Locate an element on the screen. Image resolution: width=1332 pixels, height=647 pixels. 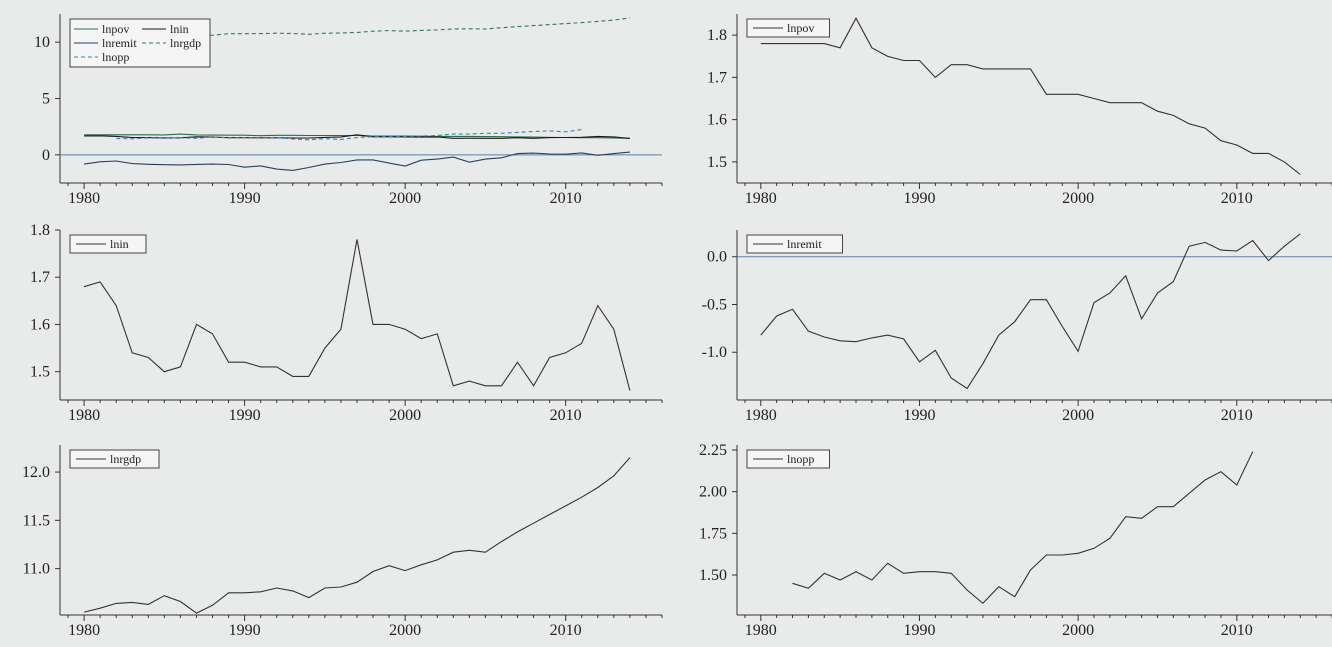
series-line-lnin is located at coordinates (357, 315).